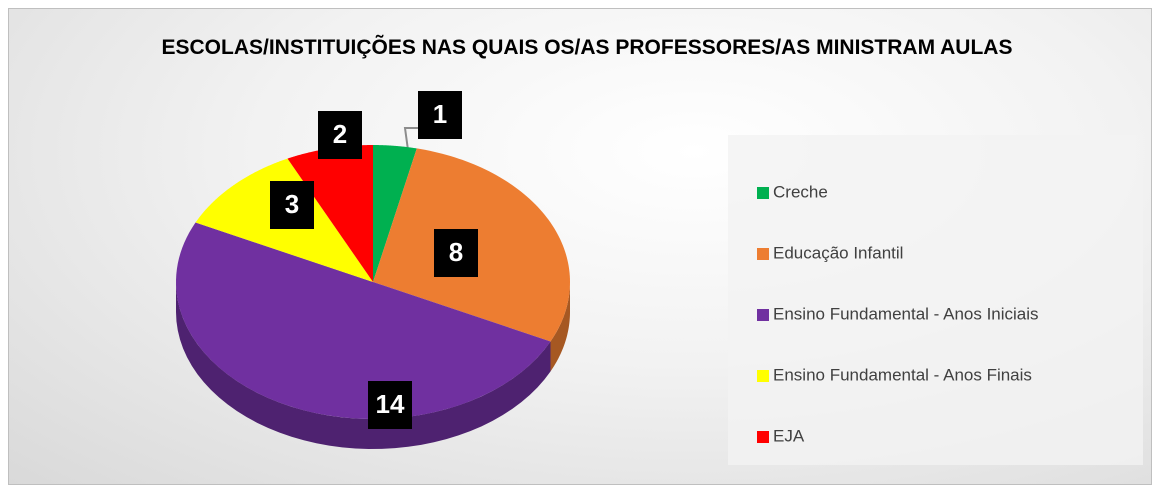 The height and width of the screenshot is (493, 1160). I want to click on data-label: 14, so click(390, 404).